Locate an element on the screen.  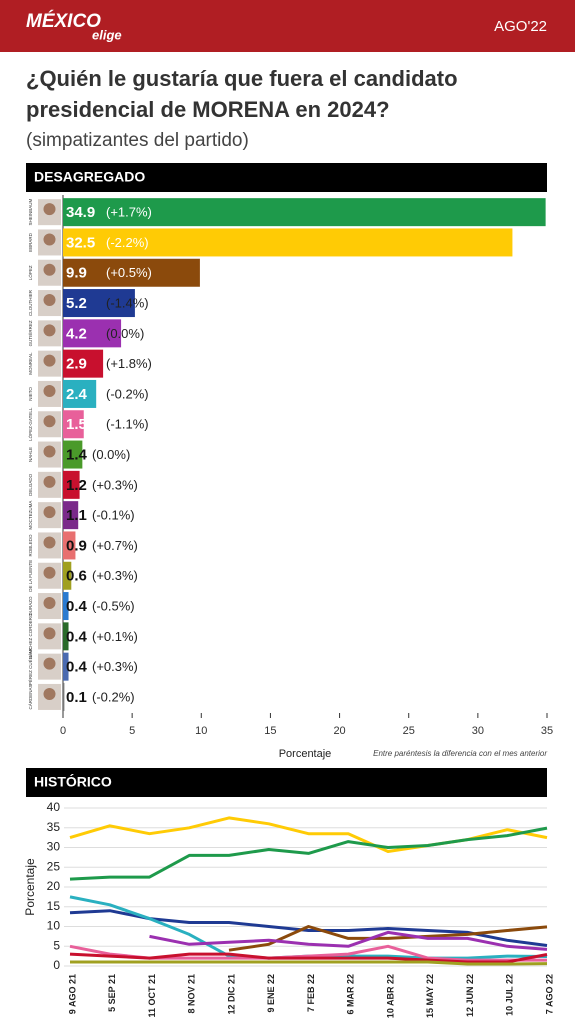
value-label: 1.2 is located at coordinates (76, 485).